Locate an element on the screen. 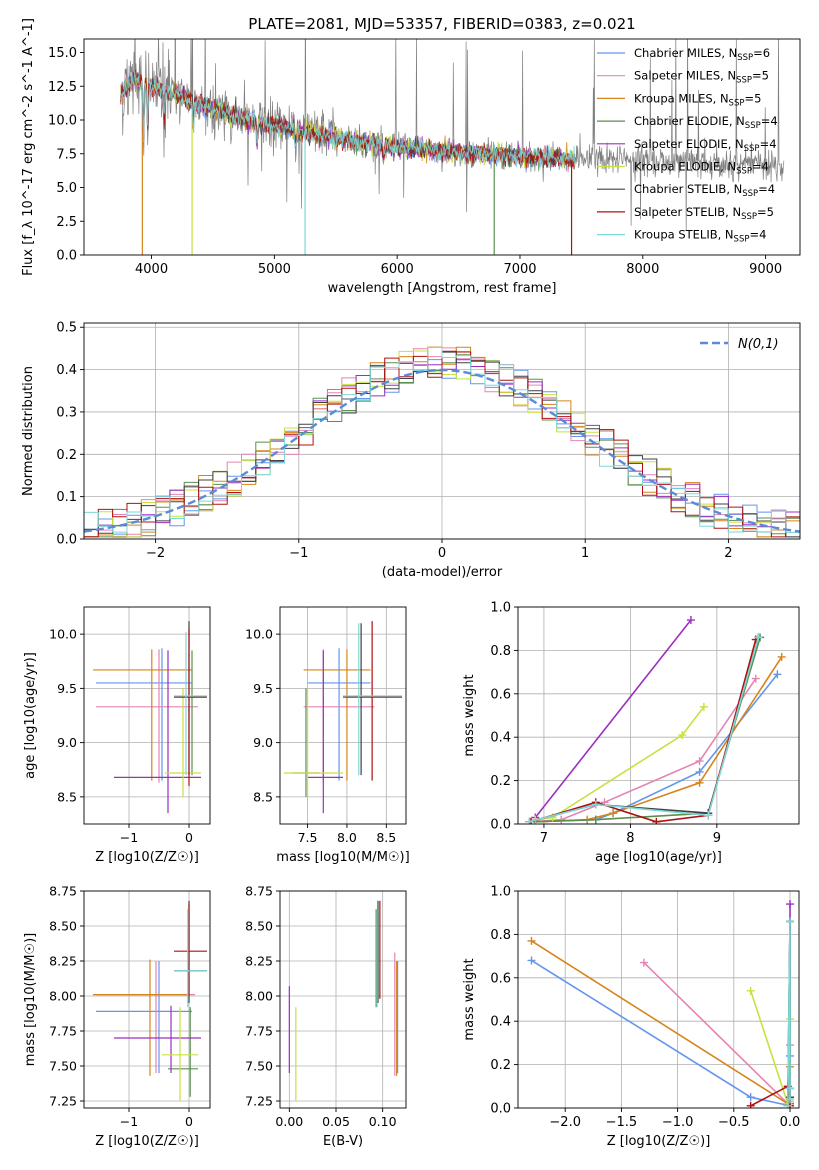 This screenshot has width=819, height=1170. y-axis-label: Flux [f_λ 10^-17 erg cm^-2 s^-1 A^-1] is located at coordinates (28, 147).